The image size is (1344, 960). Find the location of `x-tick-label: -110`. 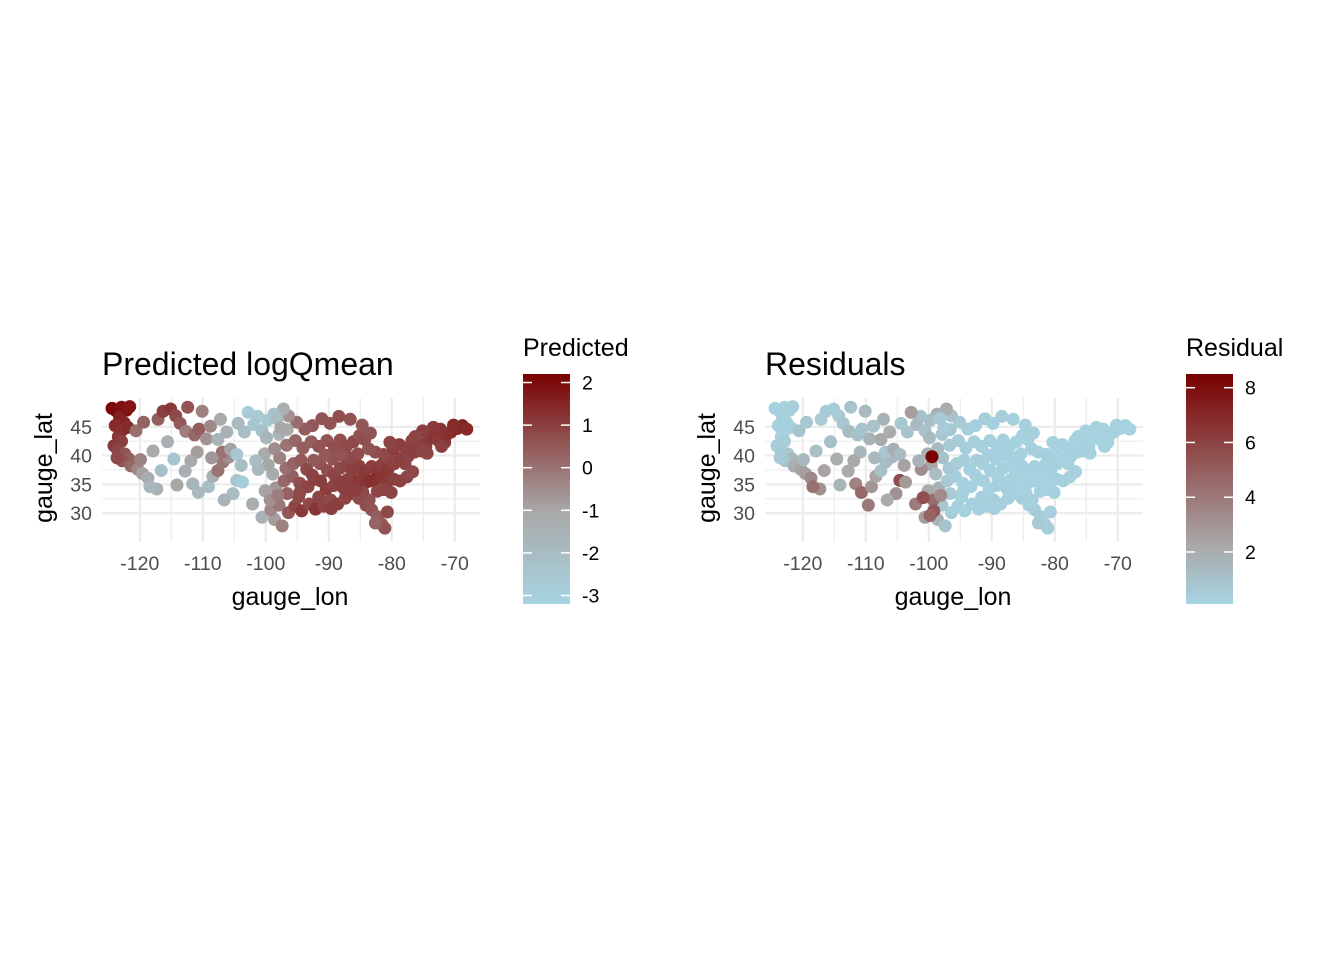

x-tick-label: -110 is located at coordinates (866, 564).